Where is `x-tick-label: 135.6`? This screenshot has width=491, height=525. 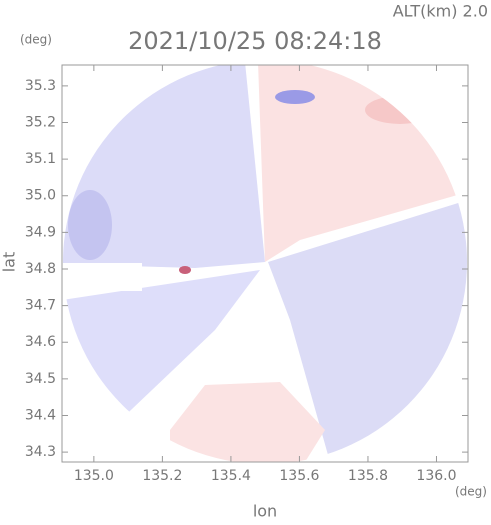
x-tick-label: 135.6 is located at coordinates (299, 476).